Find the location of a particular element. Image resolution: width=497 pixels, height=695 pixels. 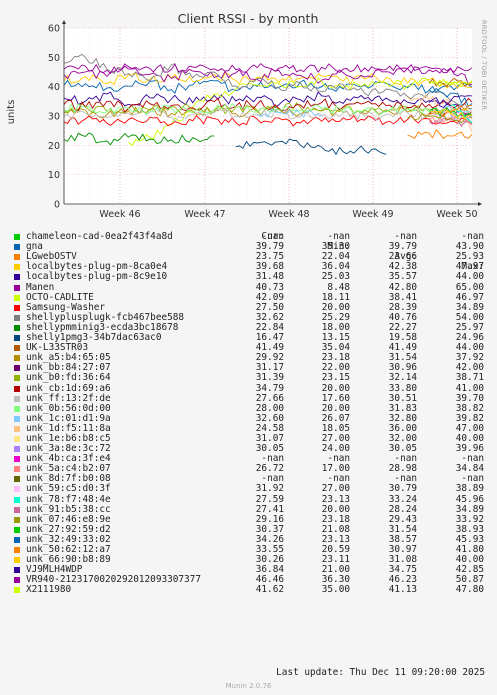

legend-row: unk_1e:b6:b8:c5 31.07 27.00 32.00 40.00 is located at coordinates (246, 438).